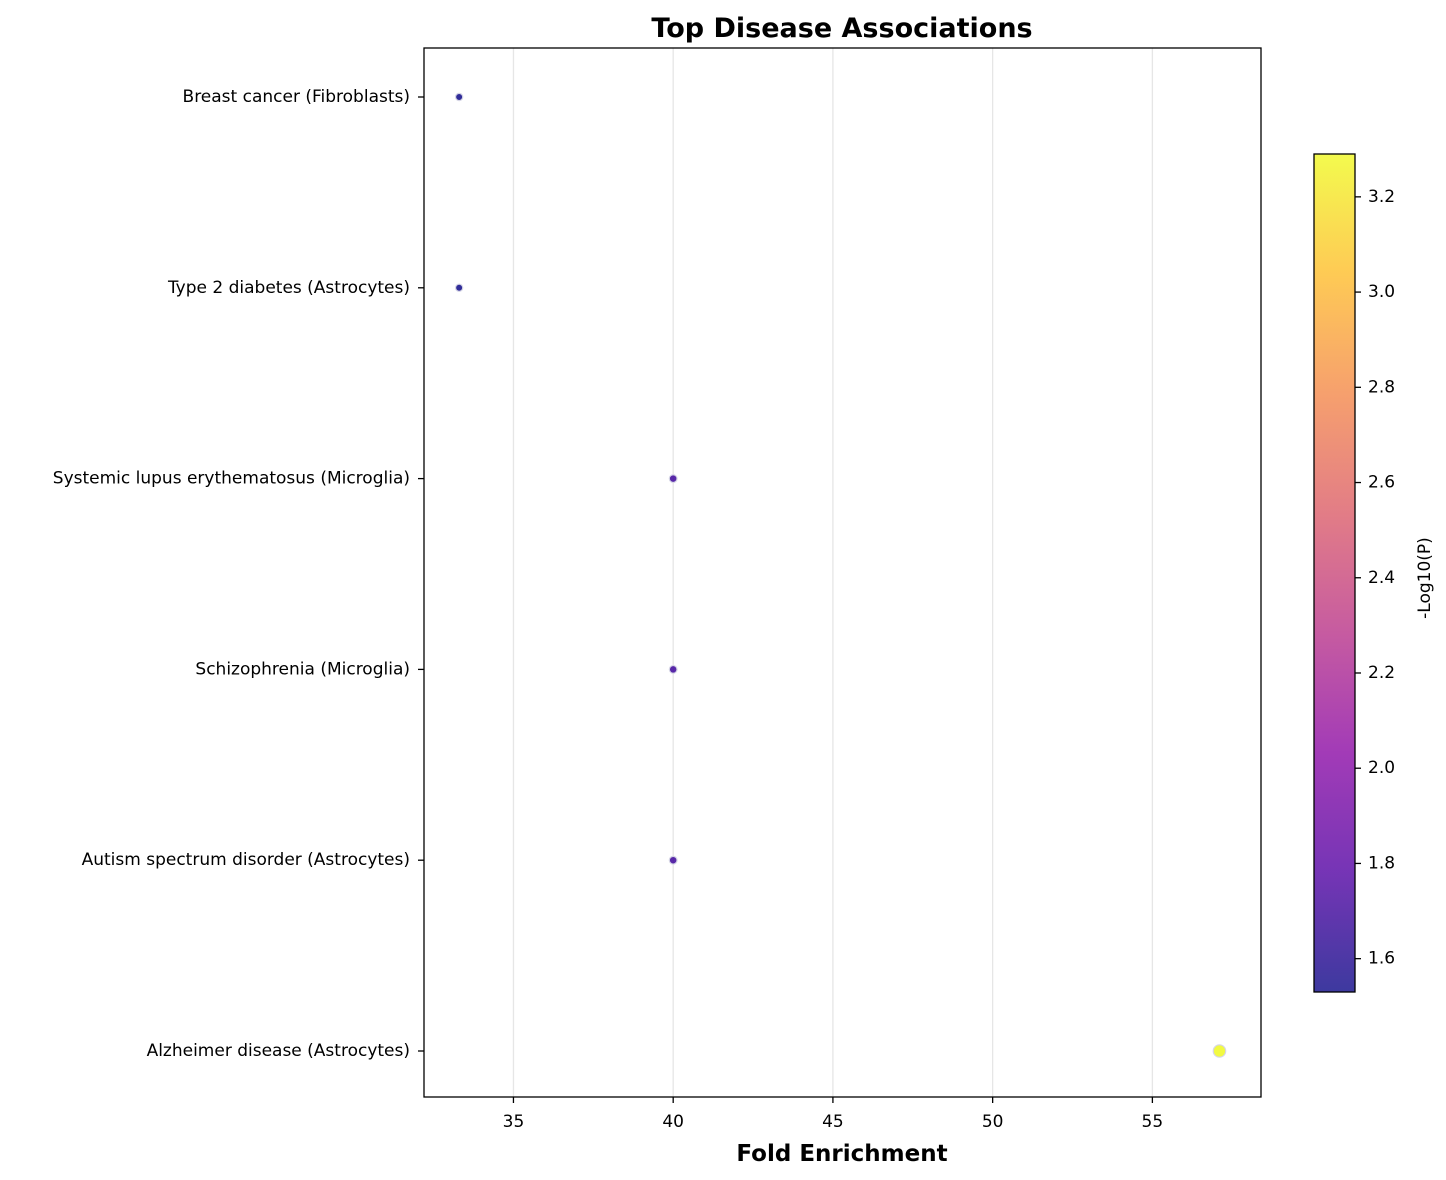 The image size is (1446, 1180). What do you see at coordinates (1153, 1122) in the screenshot?
I see `x-tick-label: 55` at bounding box center [1153, 1122].